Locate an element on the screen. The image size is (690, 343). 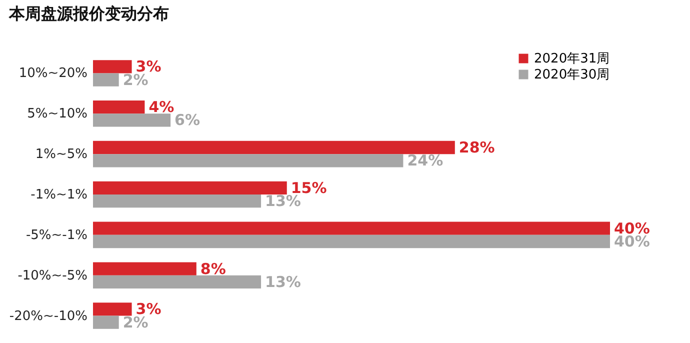
data-label: 8% is located at coordinates (213, 269).